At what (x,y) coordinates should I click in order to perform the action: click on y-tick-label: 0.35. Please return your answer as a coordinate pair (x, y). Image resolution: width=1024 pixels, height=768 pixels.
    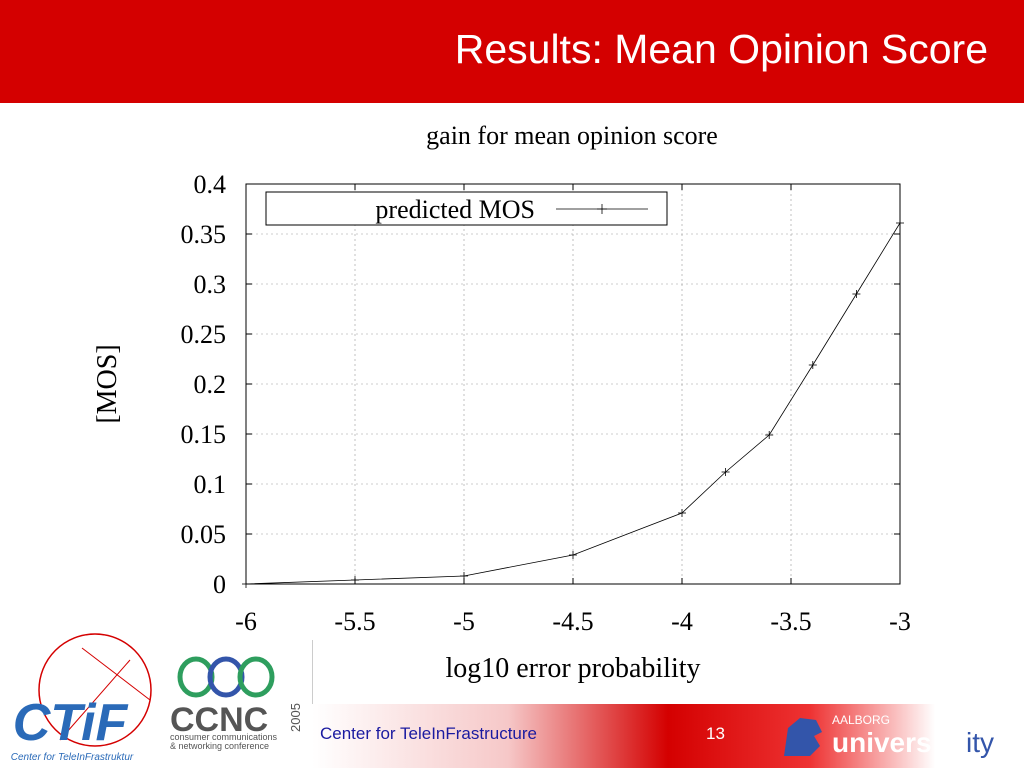
    Looking at the image, I should click on (204, 234).